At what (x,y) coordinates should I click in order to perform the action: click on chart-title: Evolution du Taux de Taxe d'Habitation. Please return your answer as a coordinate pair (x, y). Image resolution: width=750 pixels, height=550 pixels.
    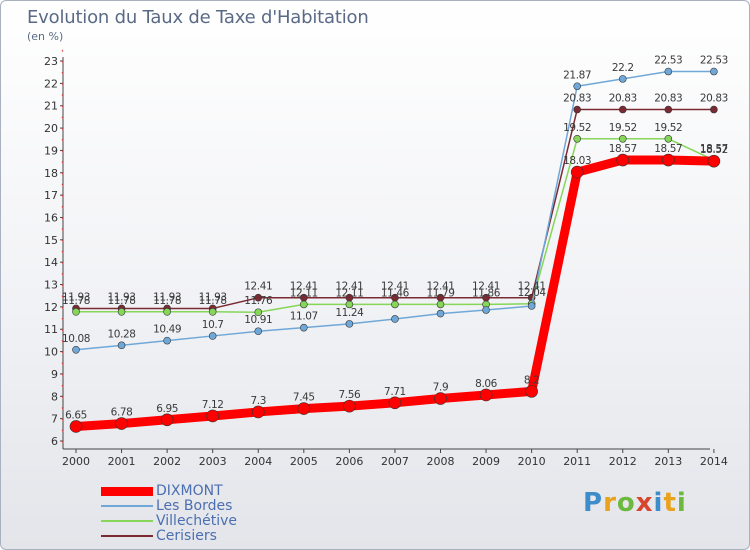
    Looking at the image, I should click on (198, 17).